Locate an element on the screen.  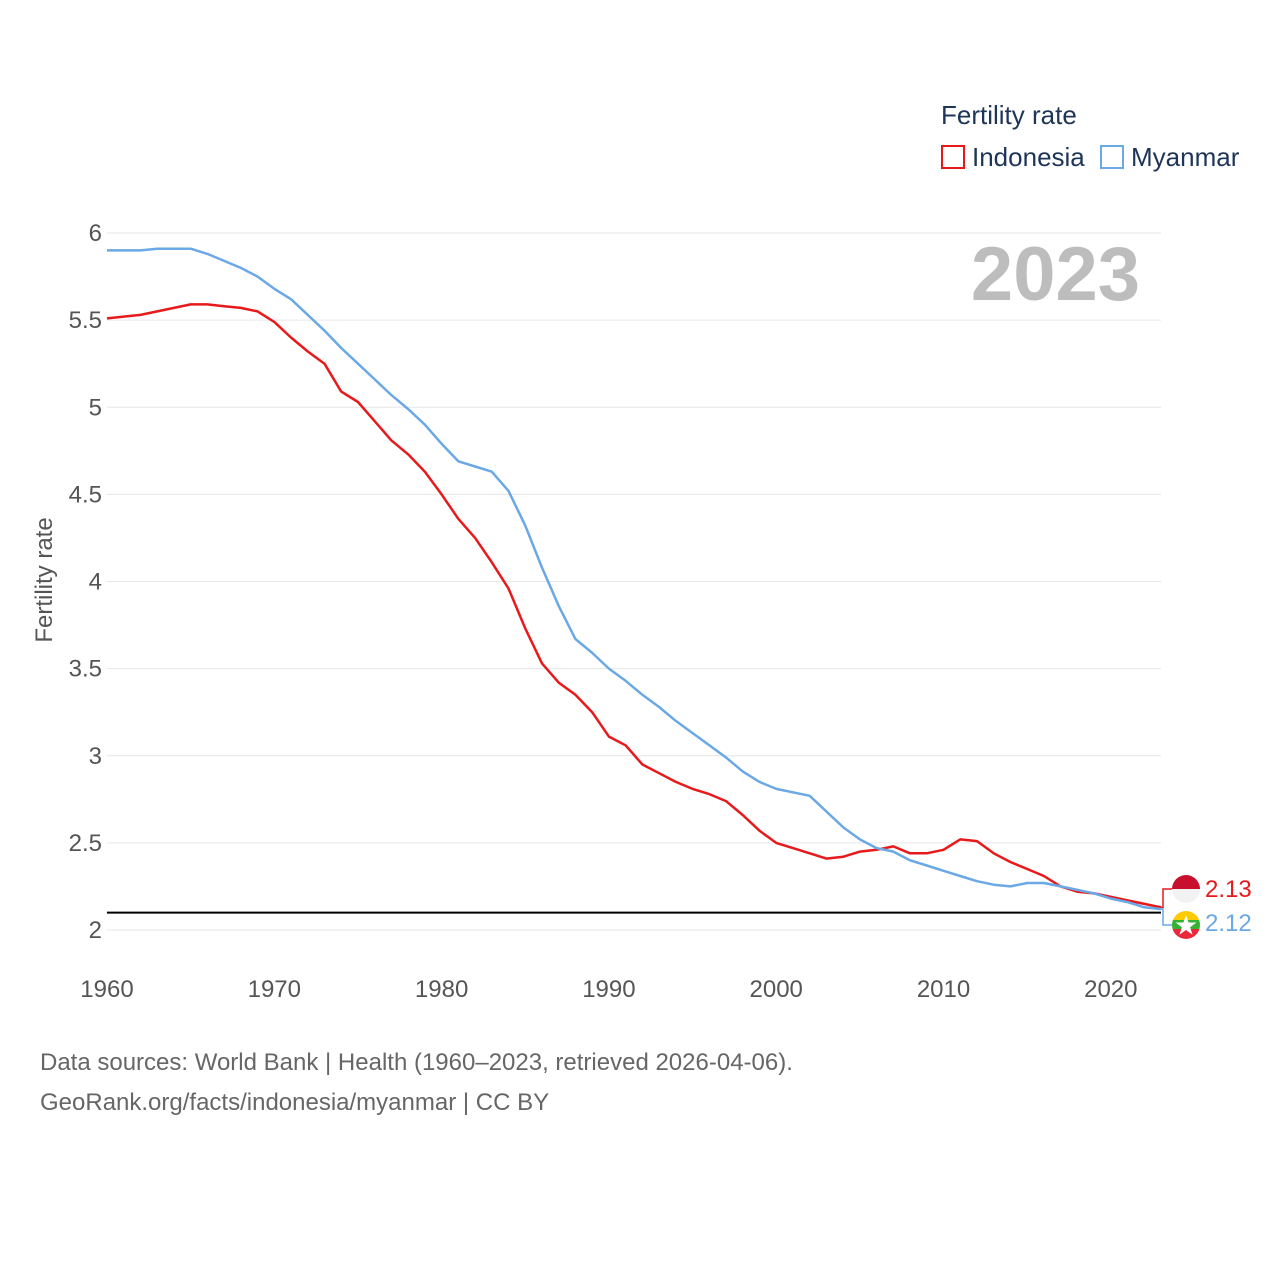
y-tick-label: 3.5 is located at coordinates (85, 669).